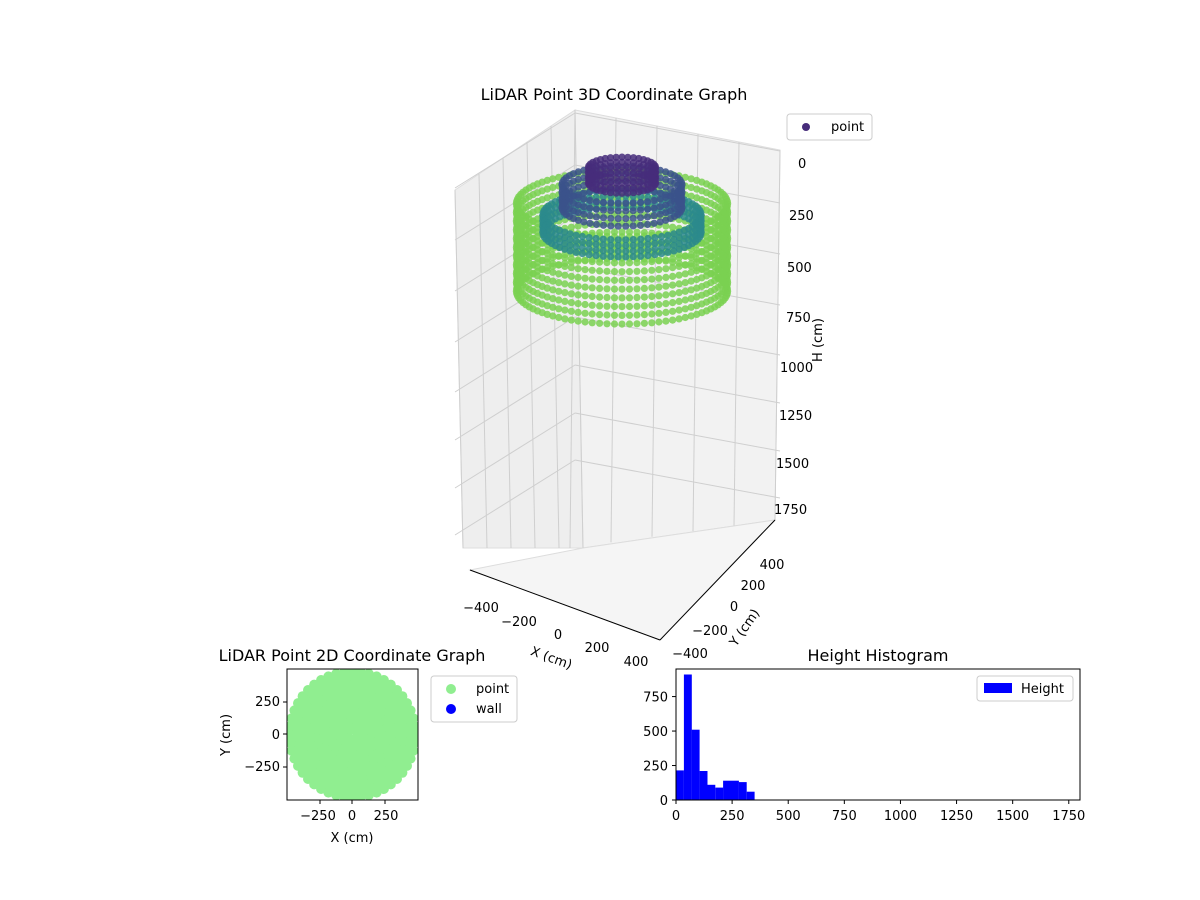 Image resolution: width=1200 pixels, height=900 pixels. What do you see at coordinates (352, 734) in the screenshot?
I see `point-cloud-2d` at bounding box center [352, 734].